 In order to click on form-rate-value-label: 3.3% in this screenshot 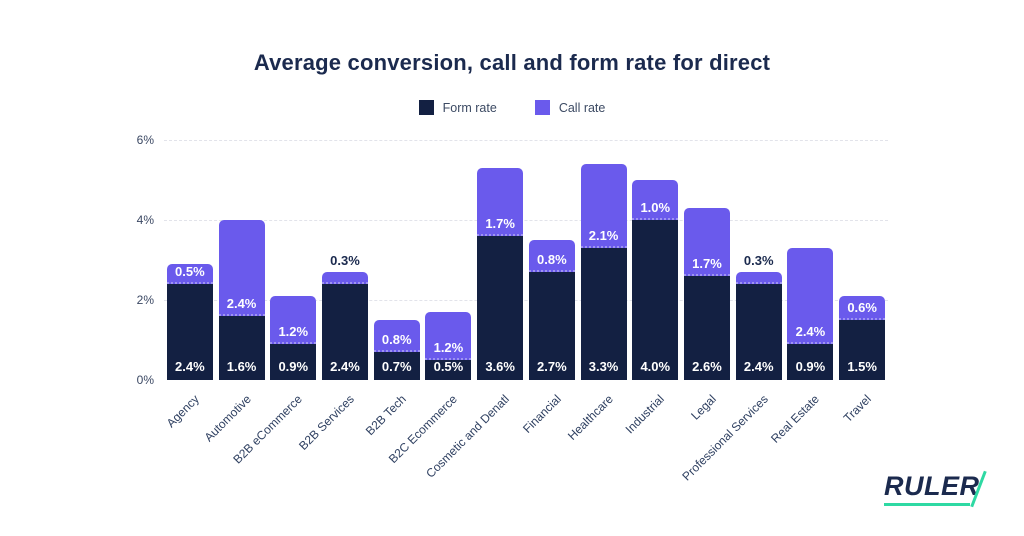, I will do `click(603, 366)`.